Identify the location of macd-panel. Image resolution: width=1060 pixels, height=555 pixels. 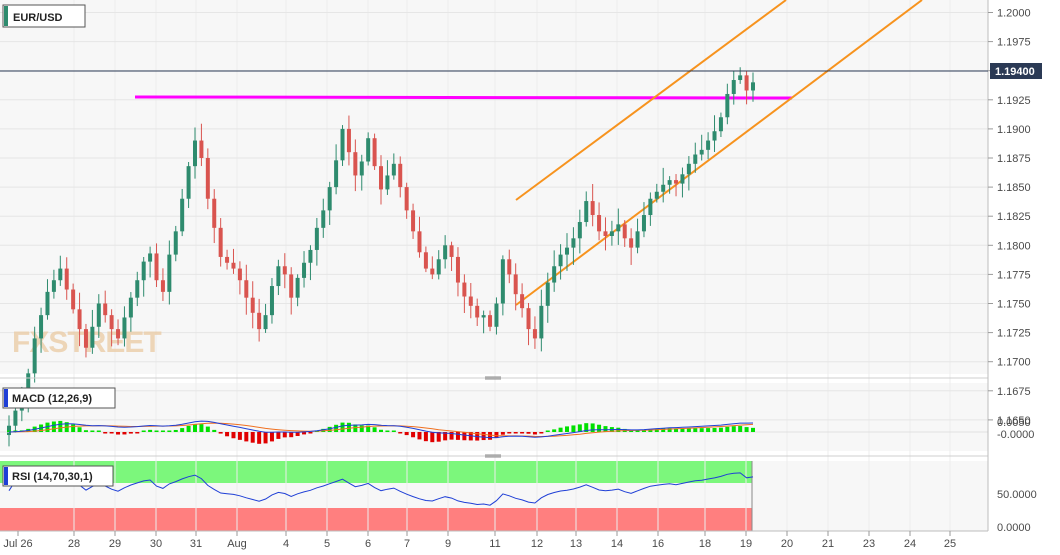
(494, 417).